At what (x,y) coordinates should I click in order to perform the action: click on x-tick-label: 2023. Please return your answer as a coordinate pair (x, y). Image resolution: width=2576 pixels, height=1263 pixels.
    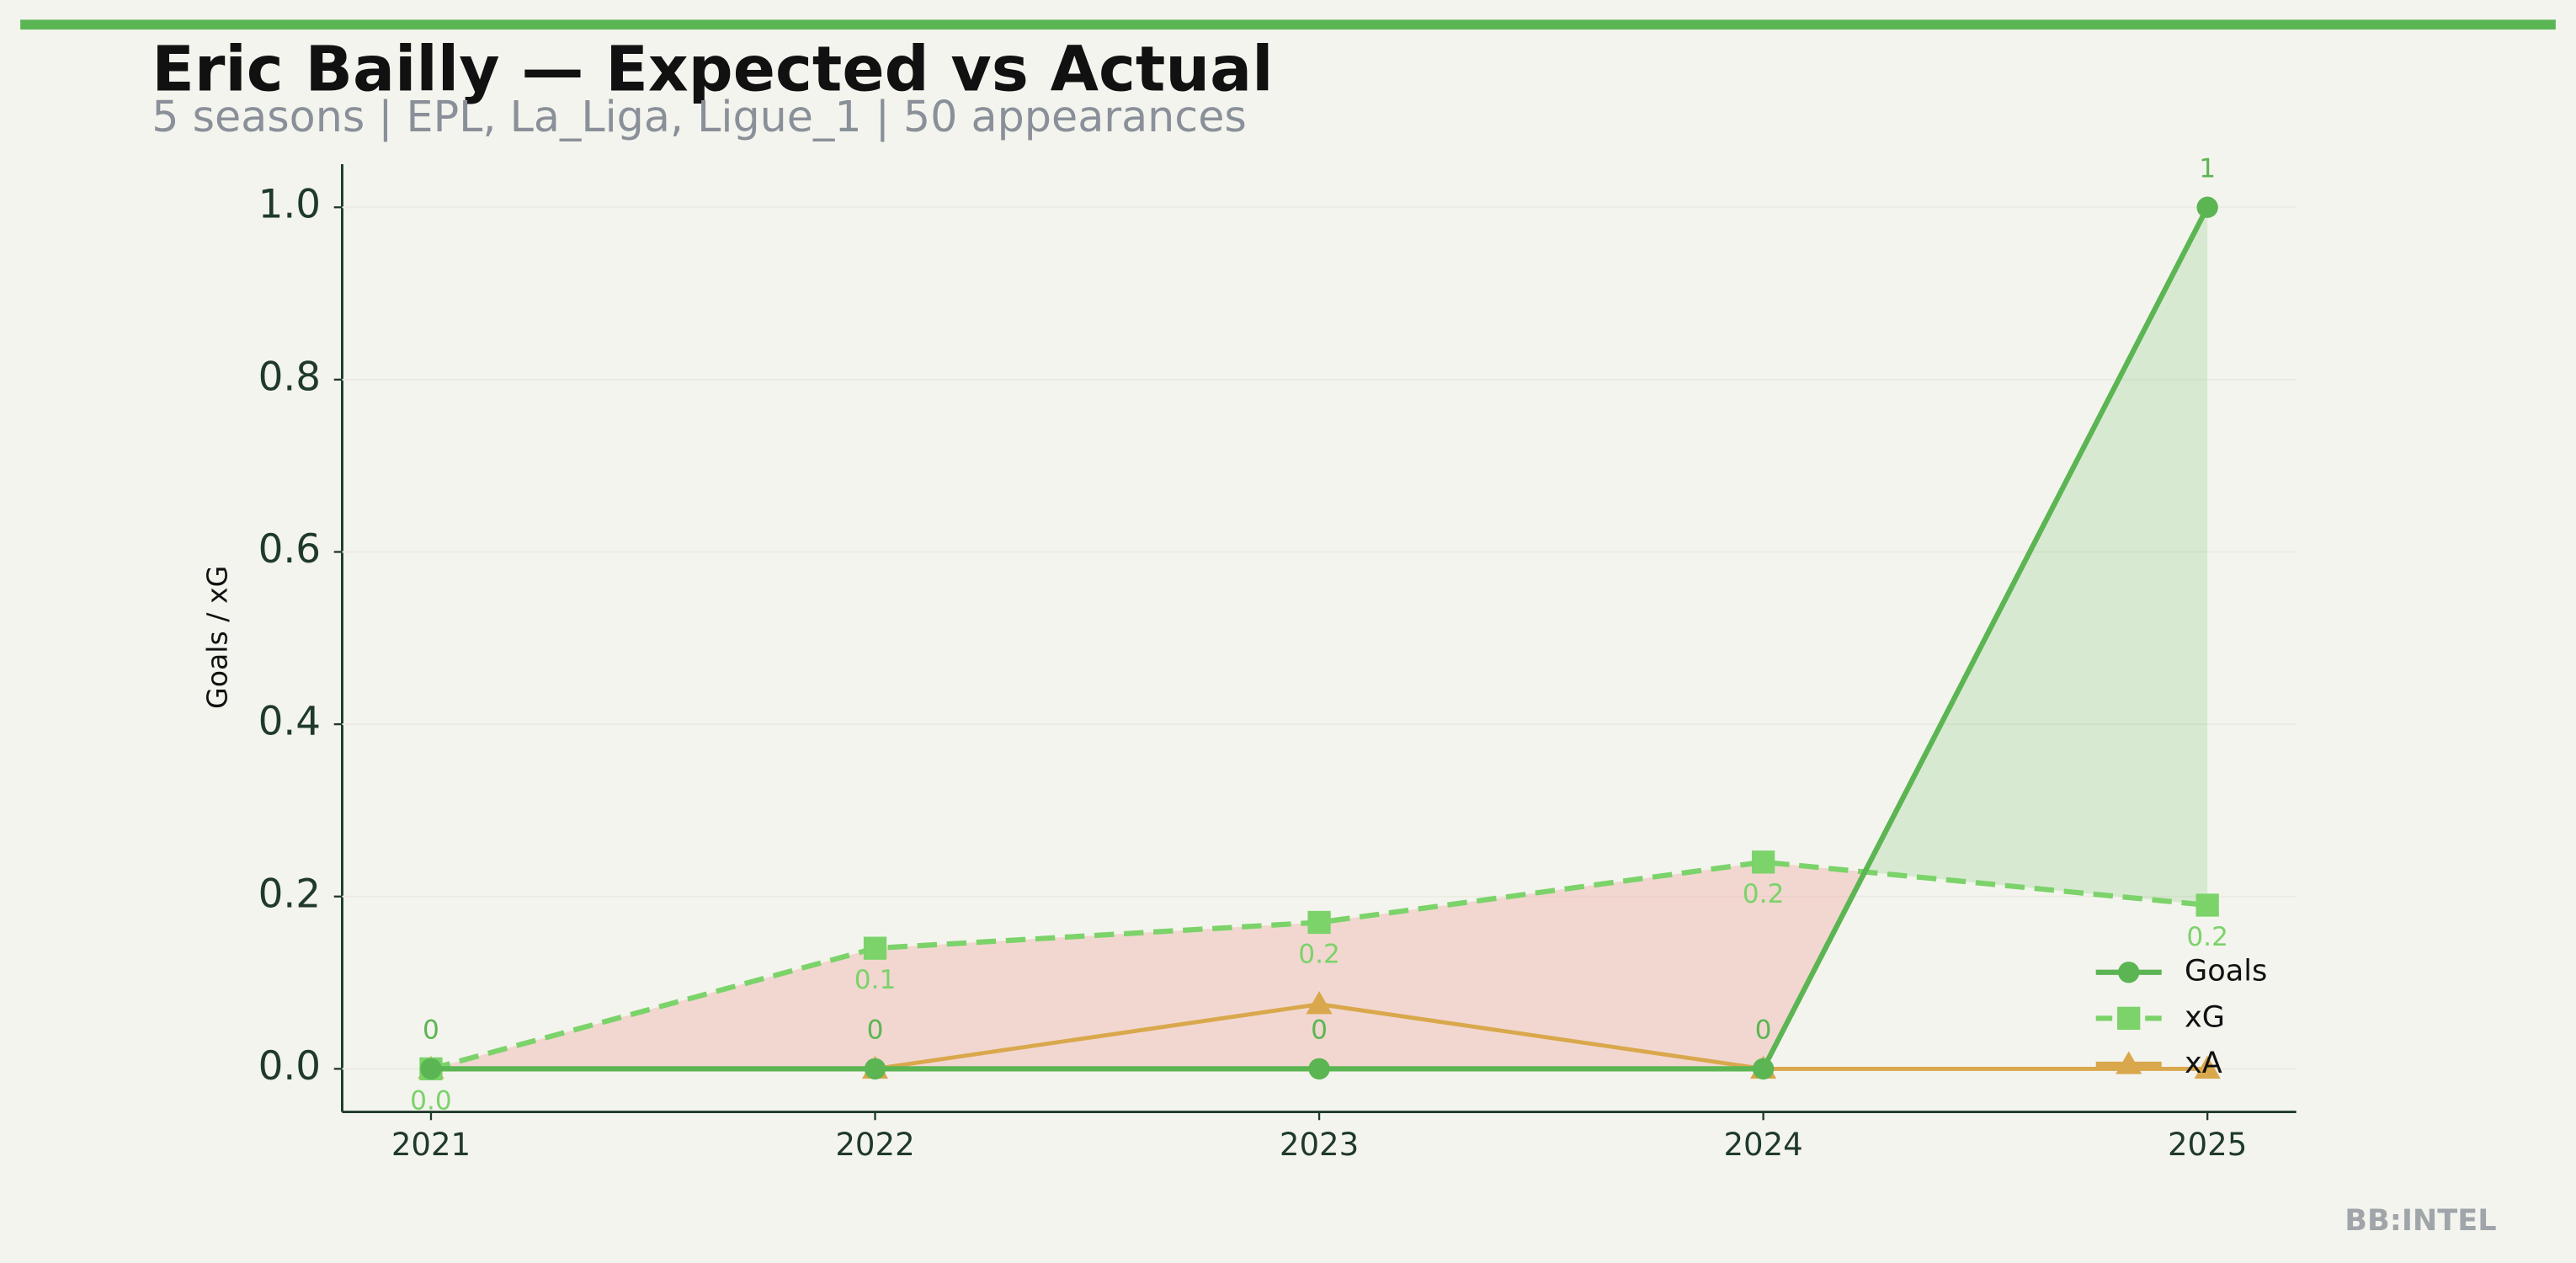
    Looking at the image, I should click on (1320, 1145).